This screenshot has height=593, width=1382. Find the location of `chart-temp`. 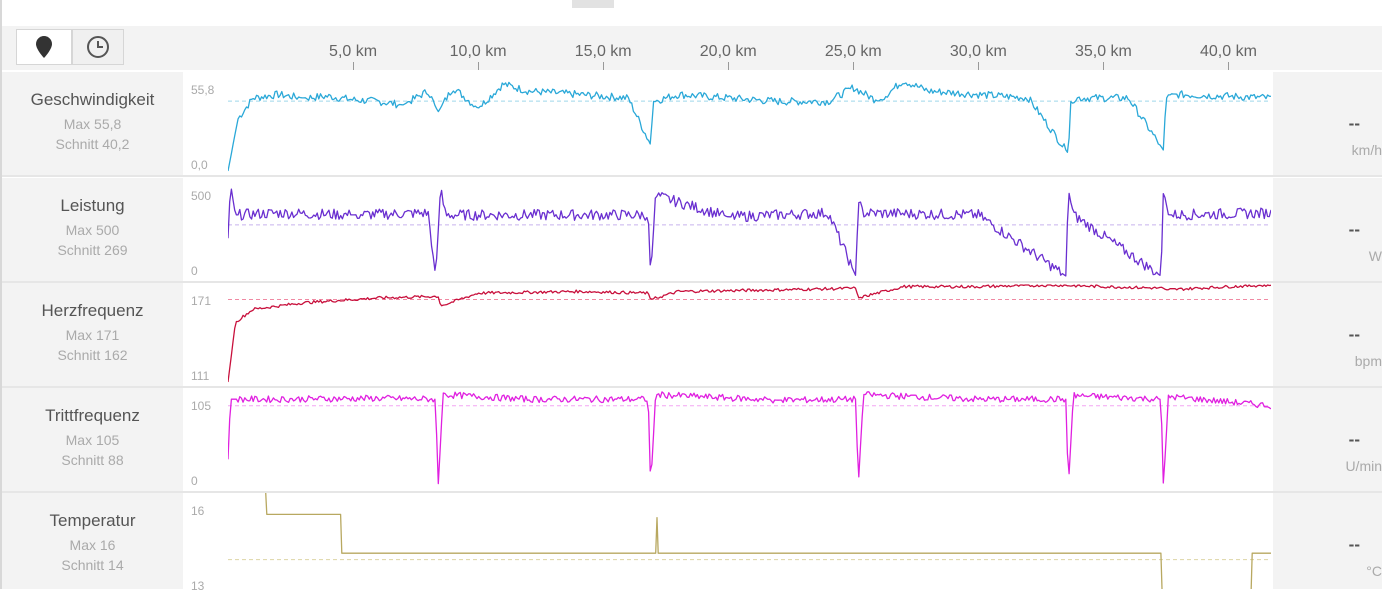

chart-temp is located at coordinates (749, 541).